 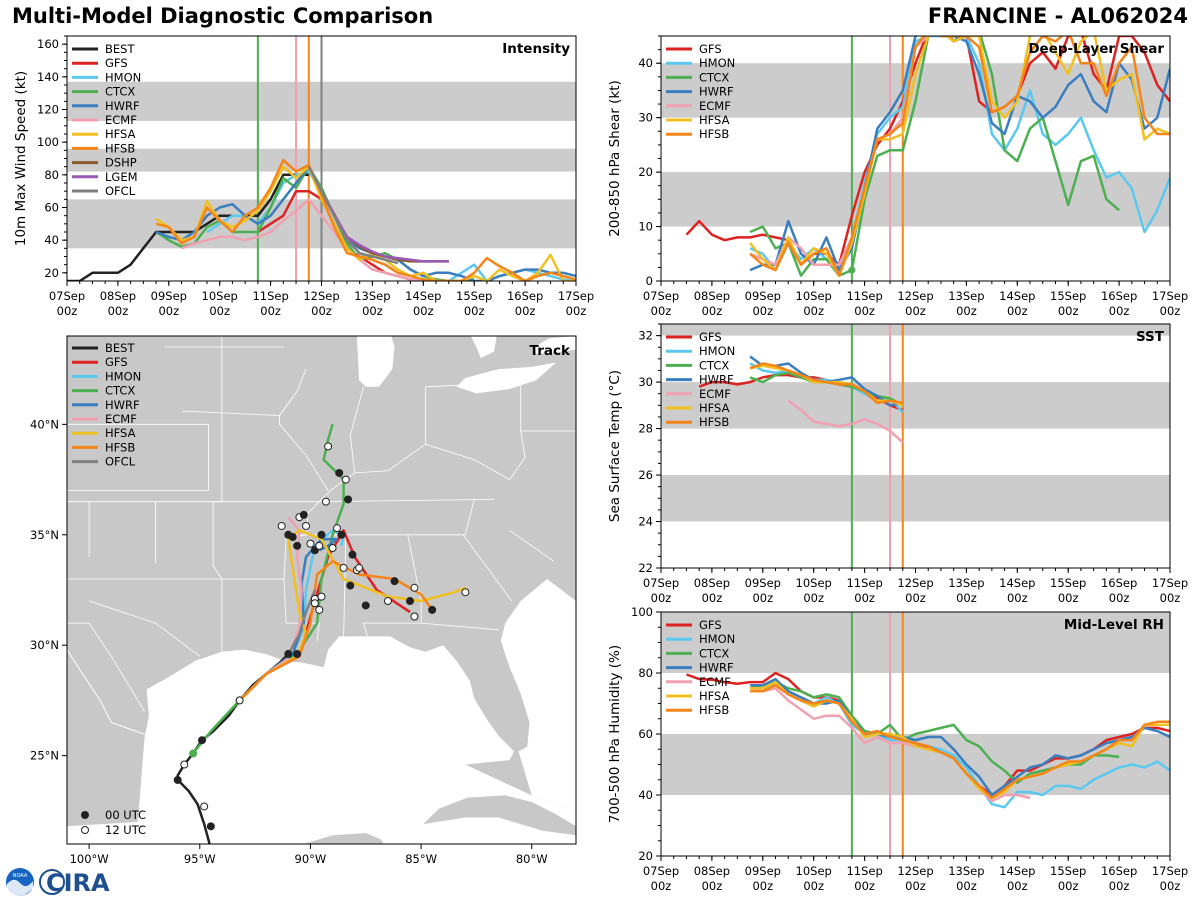 What do you see at coordinates (661, 296) in the screenshot?
I see `xtick-label-shear-0: 07Sep` at bounding box center [661, 296].